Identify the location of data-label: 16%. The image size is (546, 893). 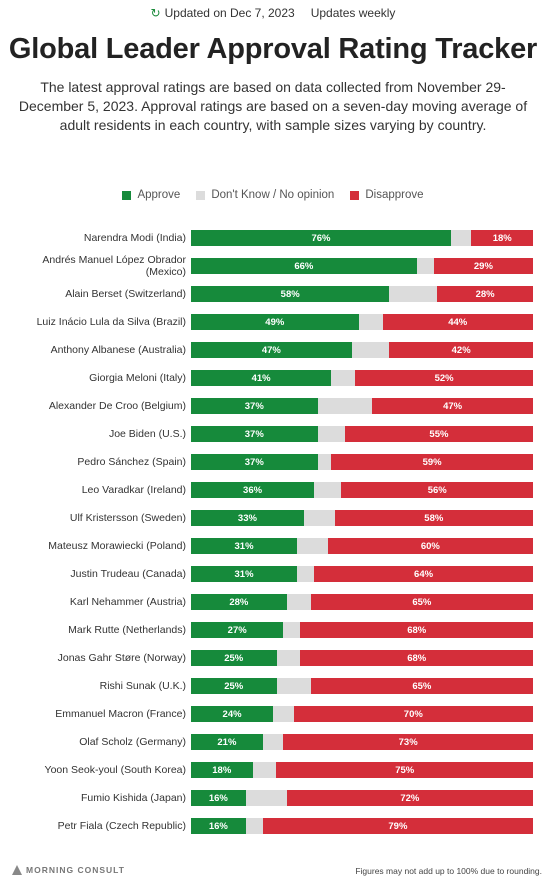
(218, 826).